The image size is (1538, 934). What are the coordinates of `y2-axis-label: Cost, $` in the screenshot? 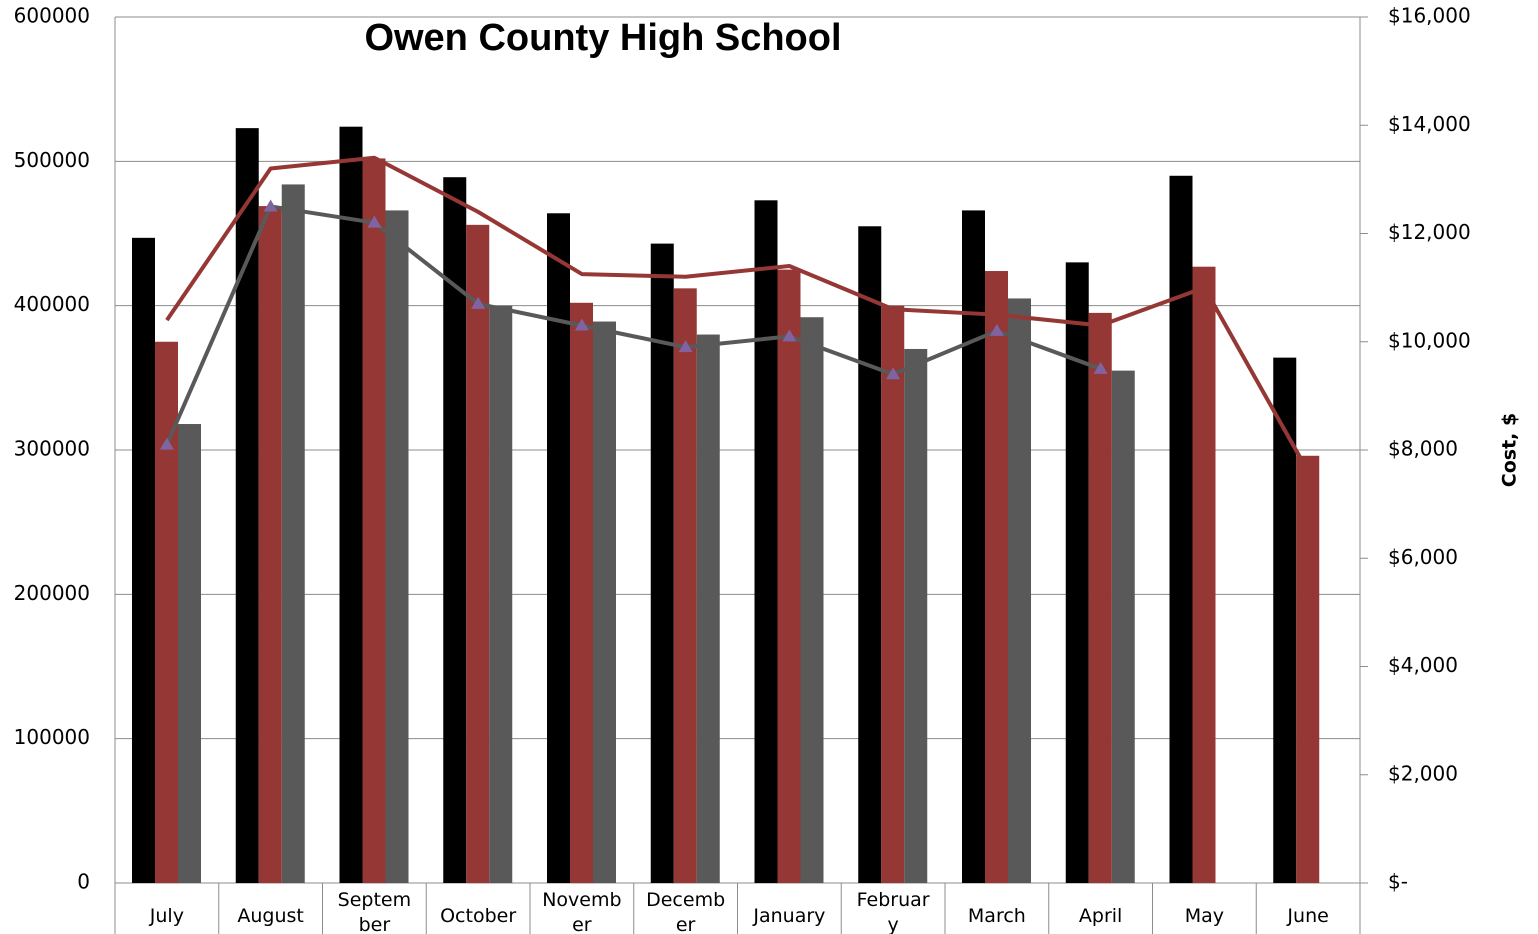 It's located at (1510, 450).